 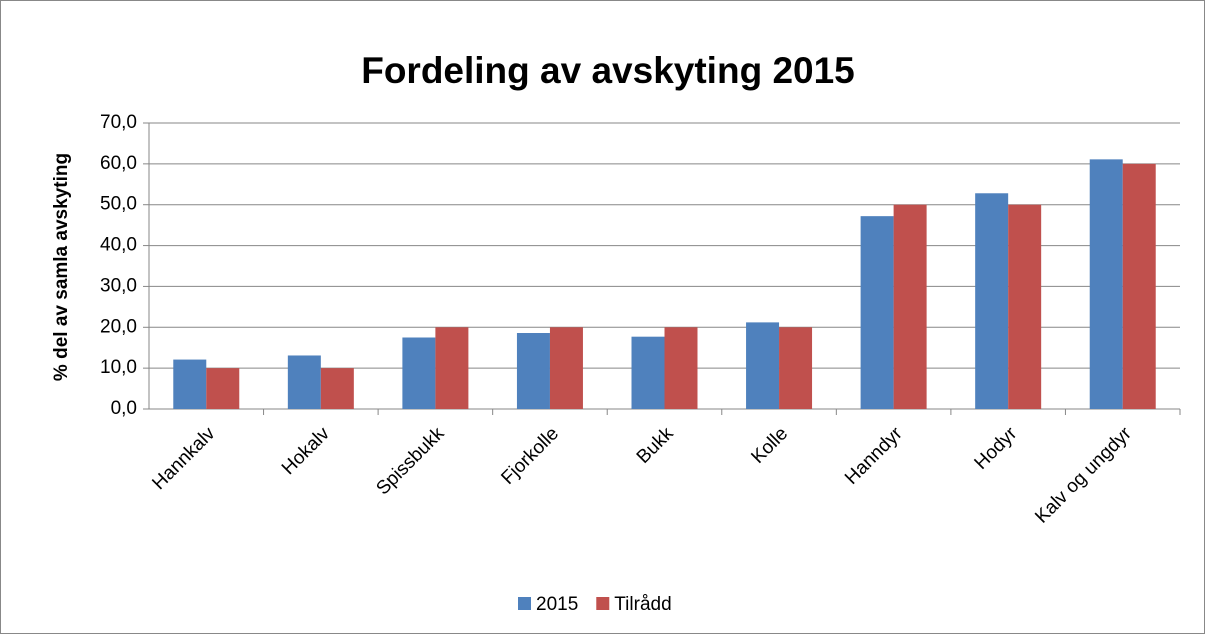 I want to click on legend-label: Tilrådd, so click(x=642, y=604).